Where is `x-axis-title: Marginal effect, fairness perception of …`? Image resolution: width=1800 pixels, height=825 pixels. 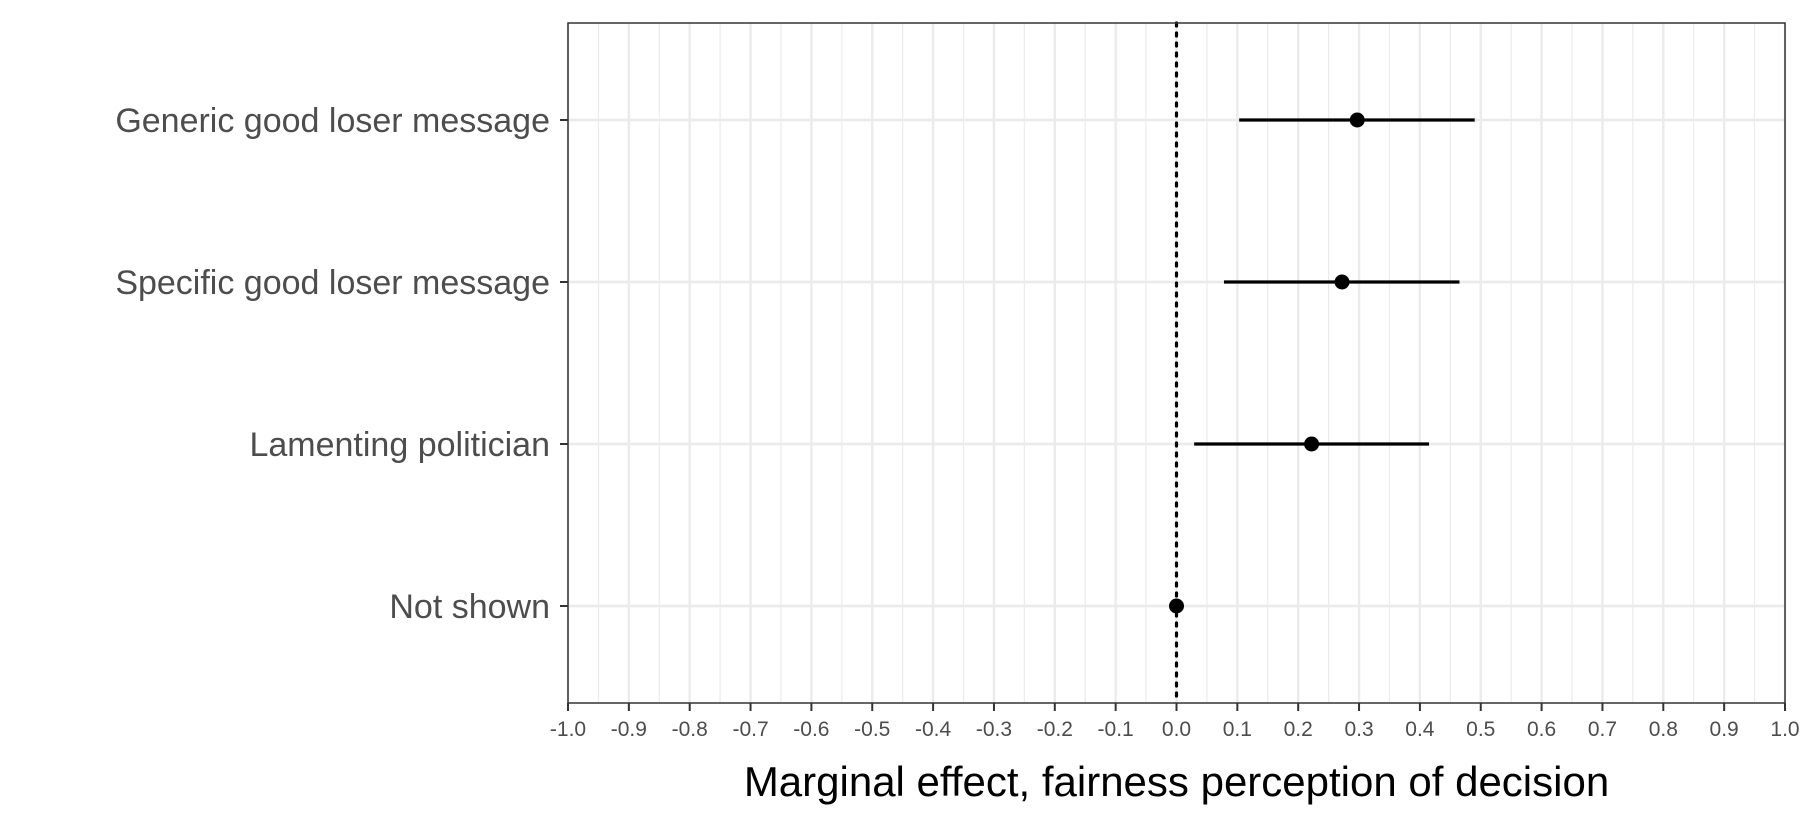
x-axis-title: Marginal effect, fairness perception of … is located at coordinates (1176, 781).